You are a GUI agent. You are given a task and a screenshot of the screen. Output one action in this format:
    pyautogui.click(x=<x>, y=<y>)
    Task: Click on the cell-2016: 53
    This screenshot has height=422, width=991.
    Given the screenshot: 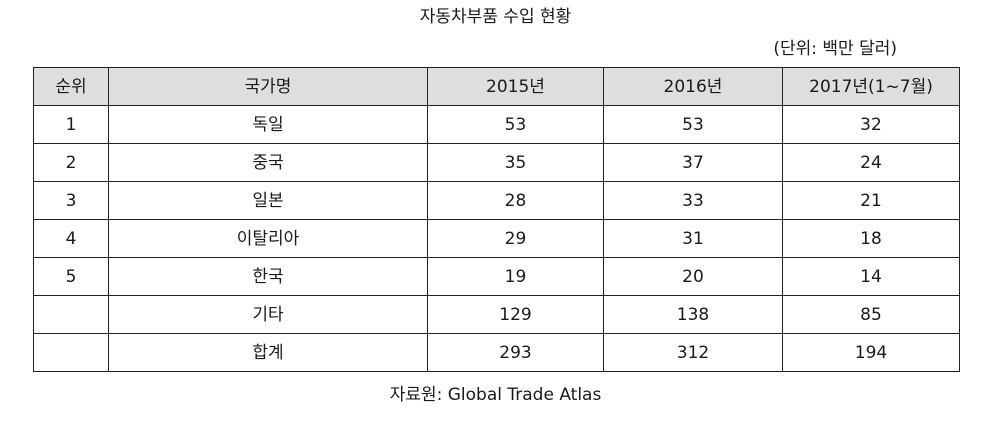 What is the action you would take?
    pyautogui.click(x=693, y=124)
    